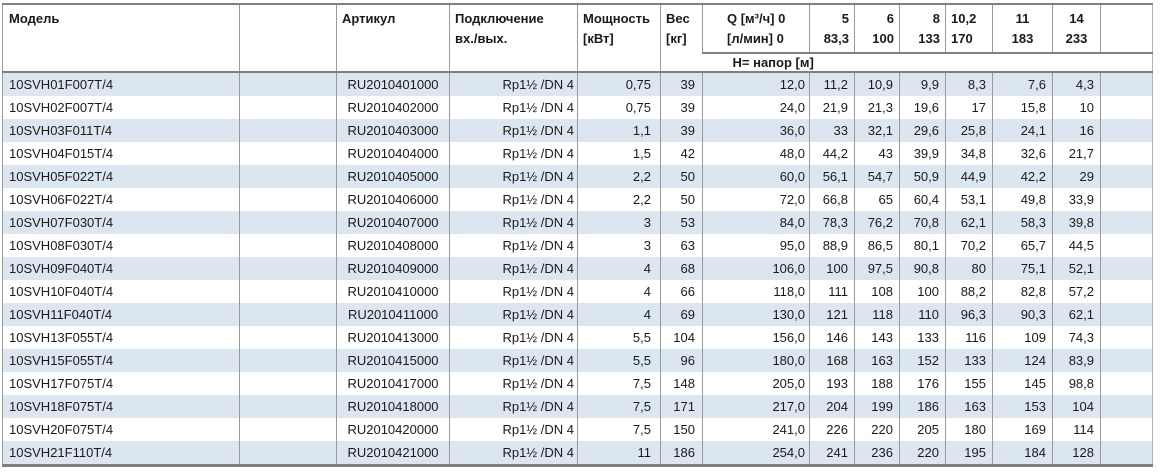 This screenshot has width=1163, height=472. What do you see at coordinates (393, 38) in the screenshot?
I see `col-header-article: Артикул` at bounding box center [393, 38].